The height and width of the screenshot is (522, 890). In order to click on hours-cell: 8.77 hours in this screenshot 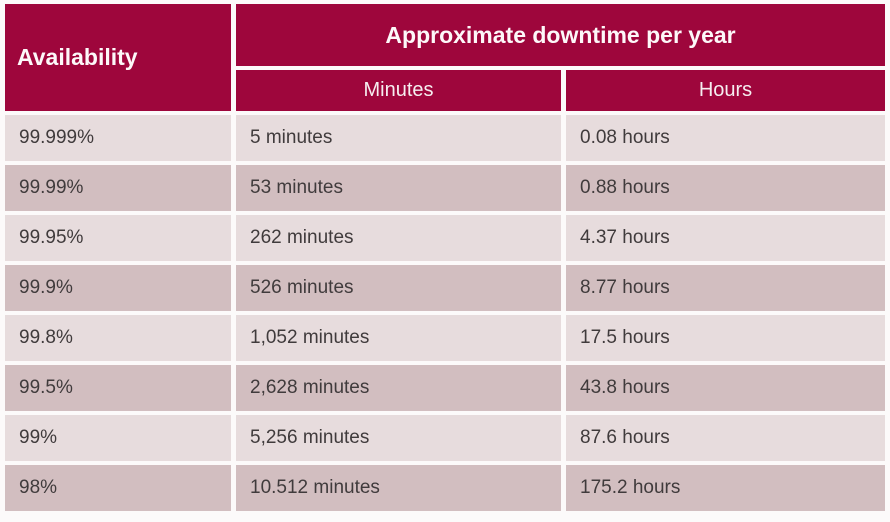, I will do `click(726, 288)`.